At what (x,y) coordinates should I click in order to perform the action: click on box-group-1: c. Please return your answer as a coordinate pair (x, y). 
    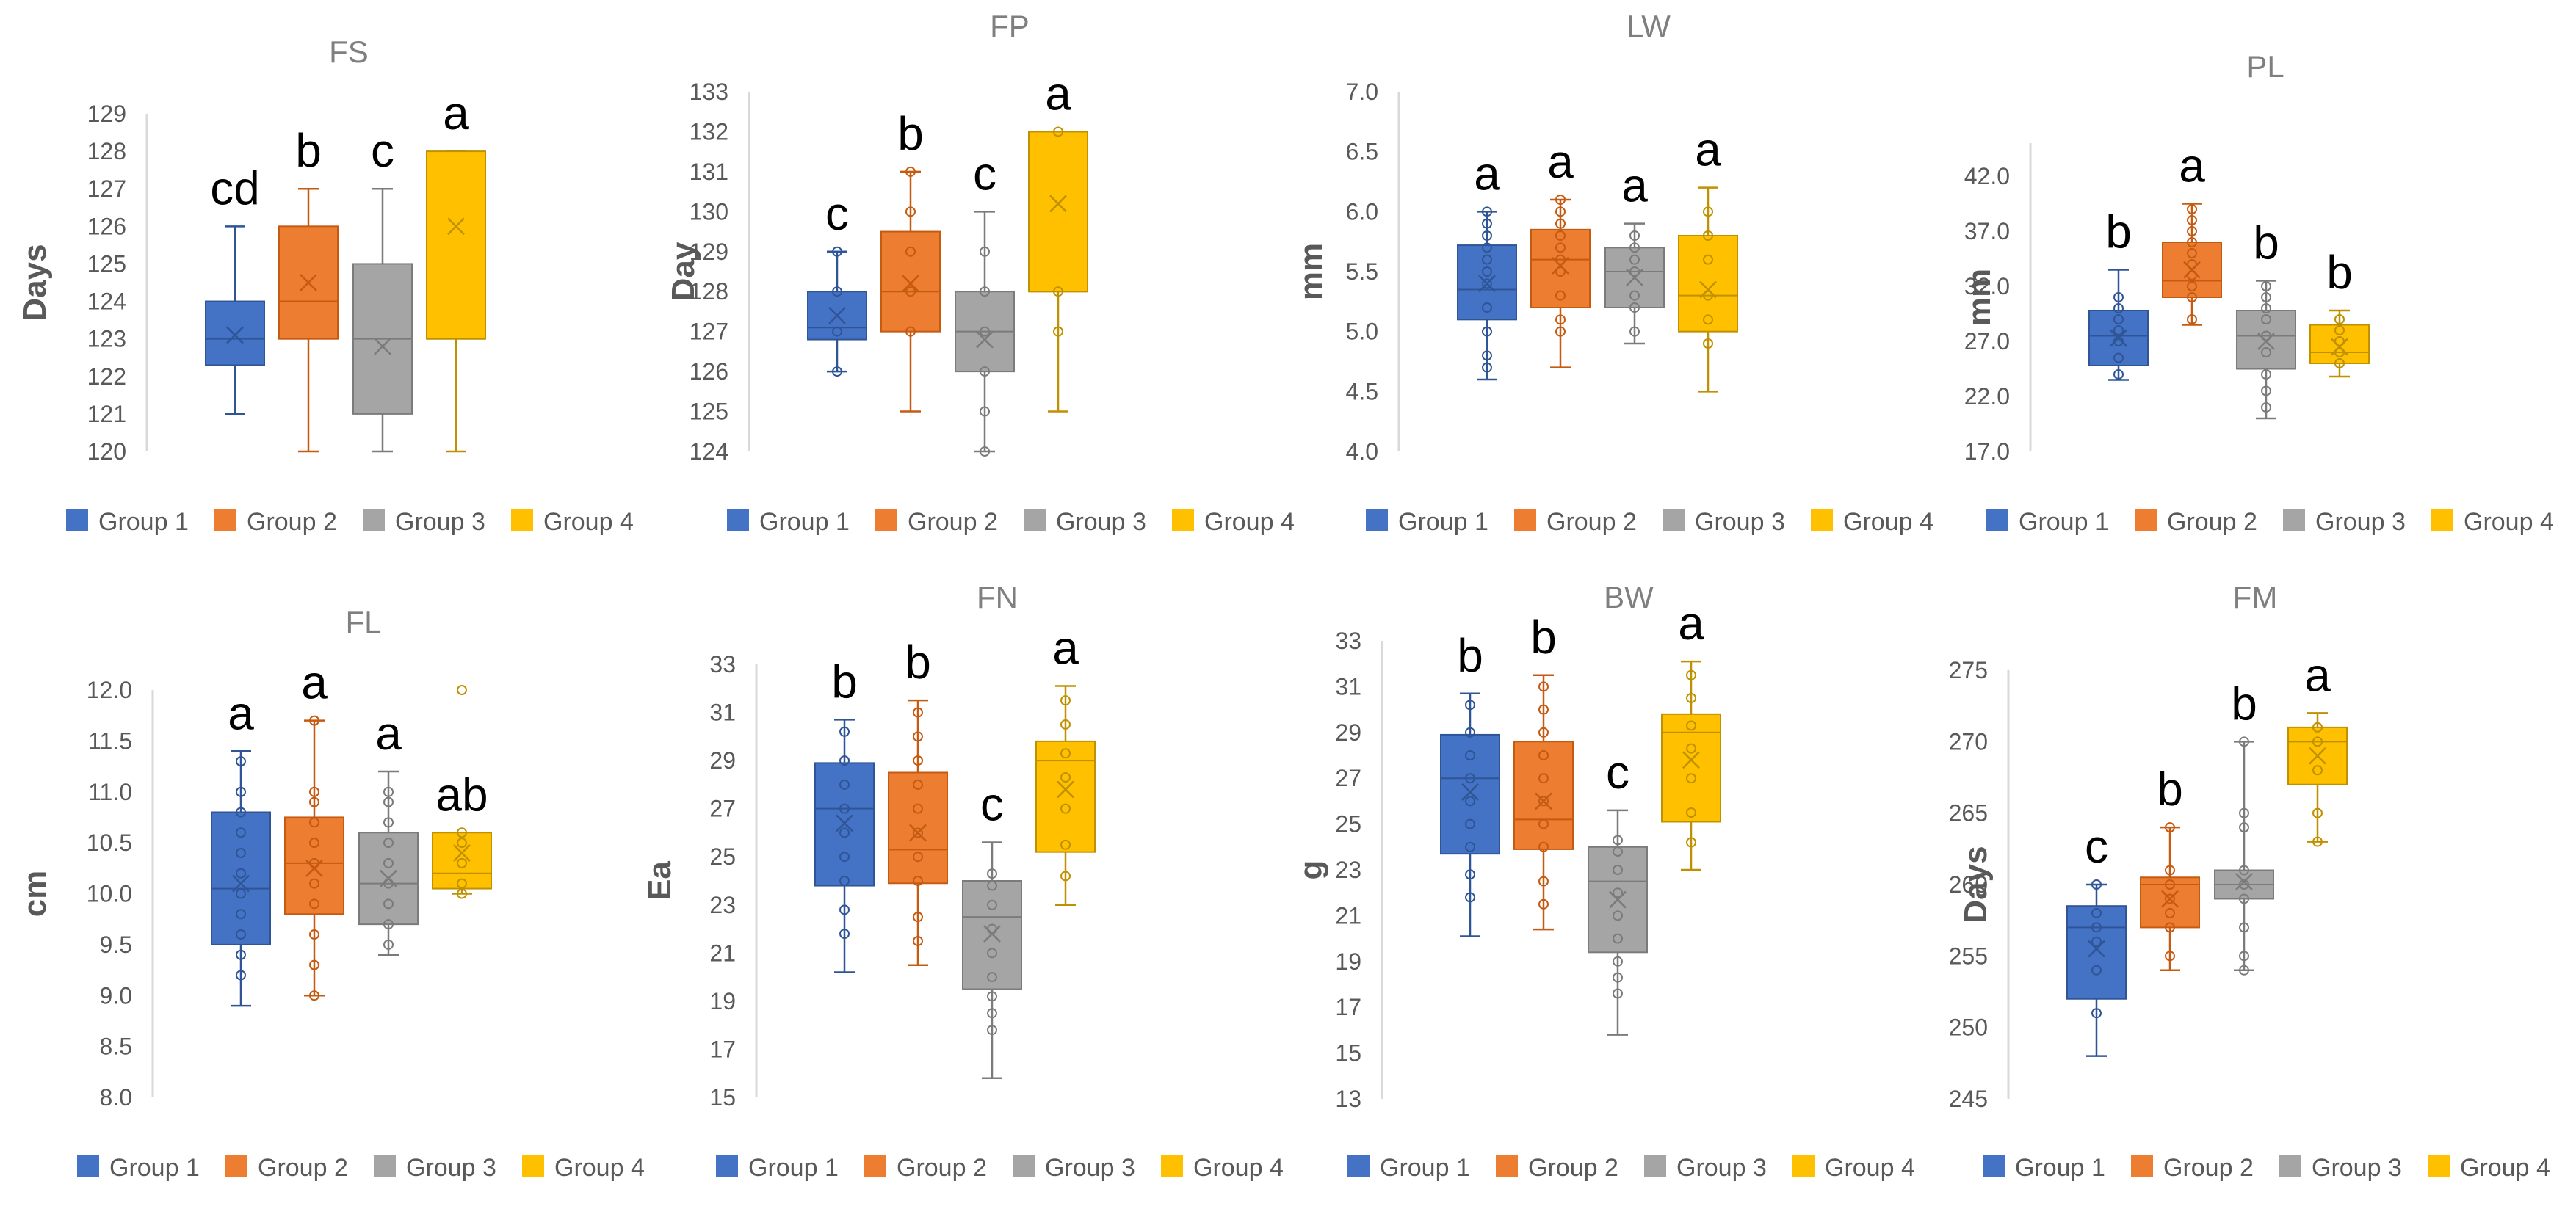
    Looking at the image, I should click on (837, 282).